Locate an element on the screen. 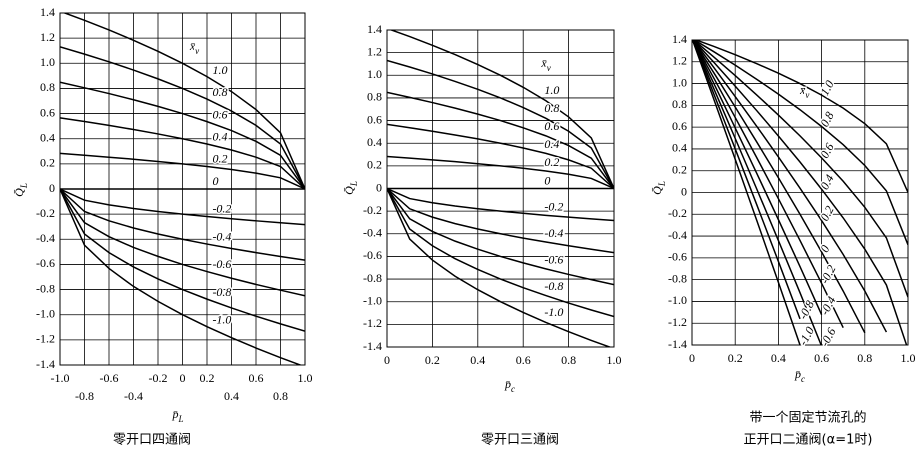  legend-title-sub: v is located at coordinates (549, 68).